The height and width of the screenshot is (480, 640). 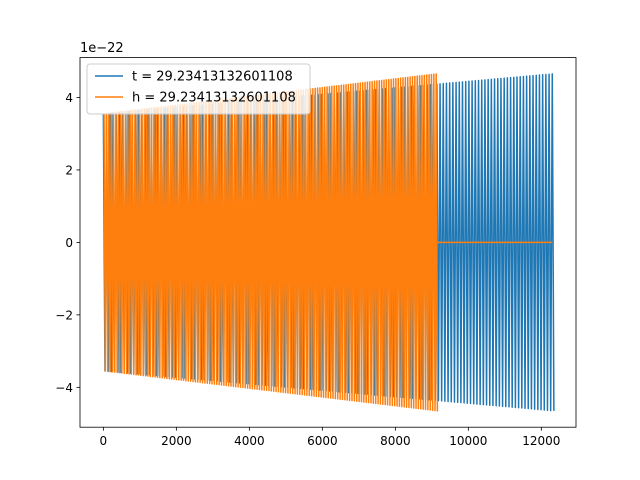 I want to click on x-tick-label: 0, so click(x=104, y=441).